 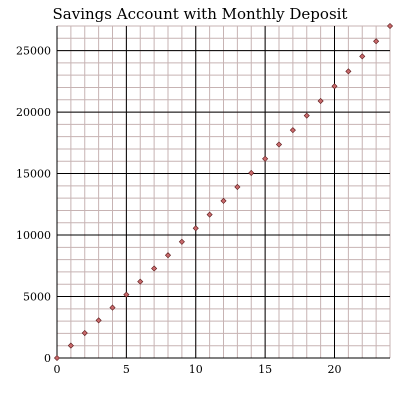 I want to click on x-tick-label: 10, so click(x=196, y=369).